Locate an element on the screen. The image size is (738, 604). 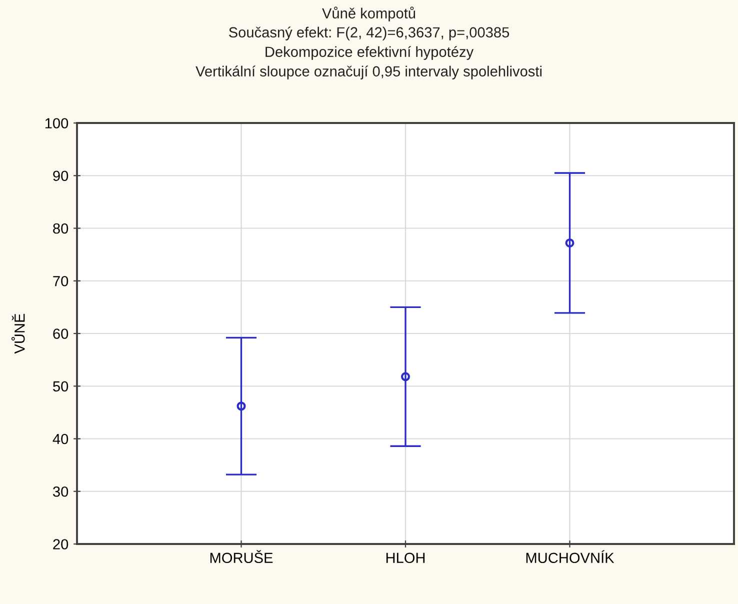
y-axis-title: VŮNĚ is located at coordinates (18, 334).